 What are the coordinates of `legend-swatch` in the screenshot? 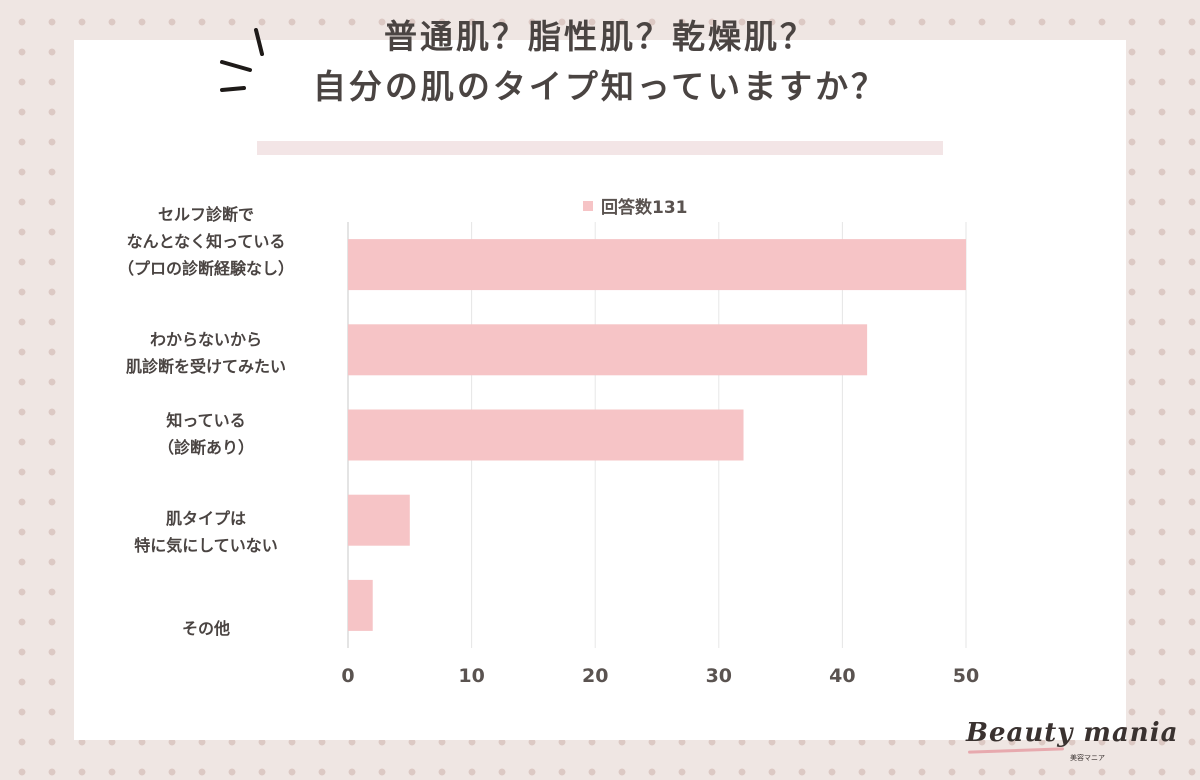 It's located at (588, 205).